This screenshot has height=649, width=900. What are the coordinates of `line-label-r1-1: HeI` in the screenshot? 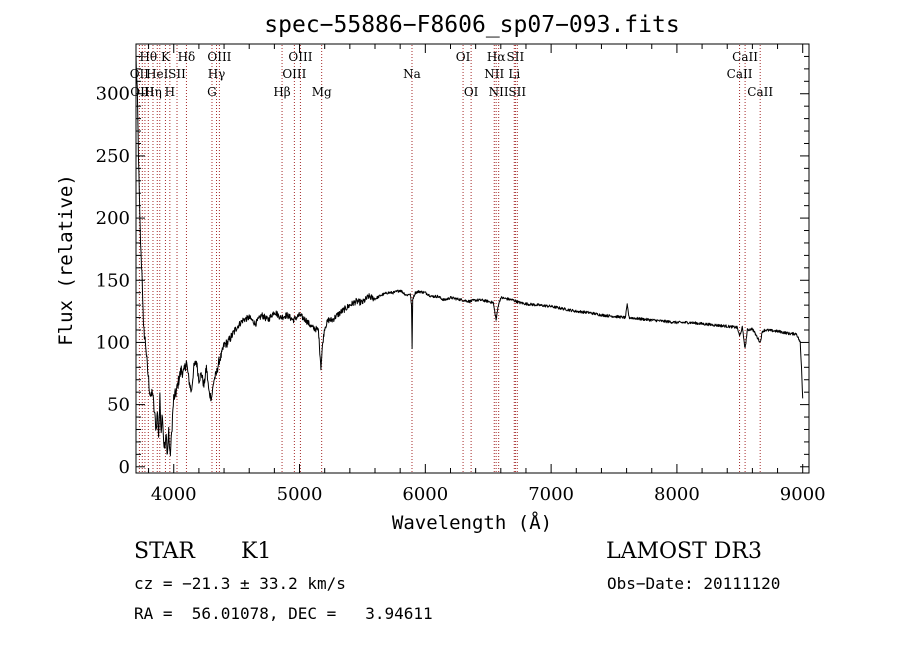 It's located at (157, 74).